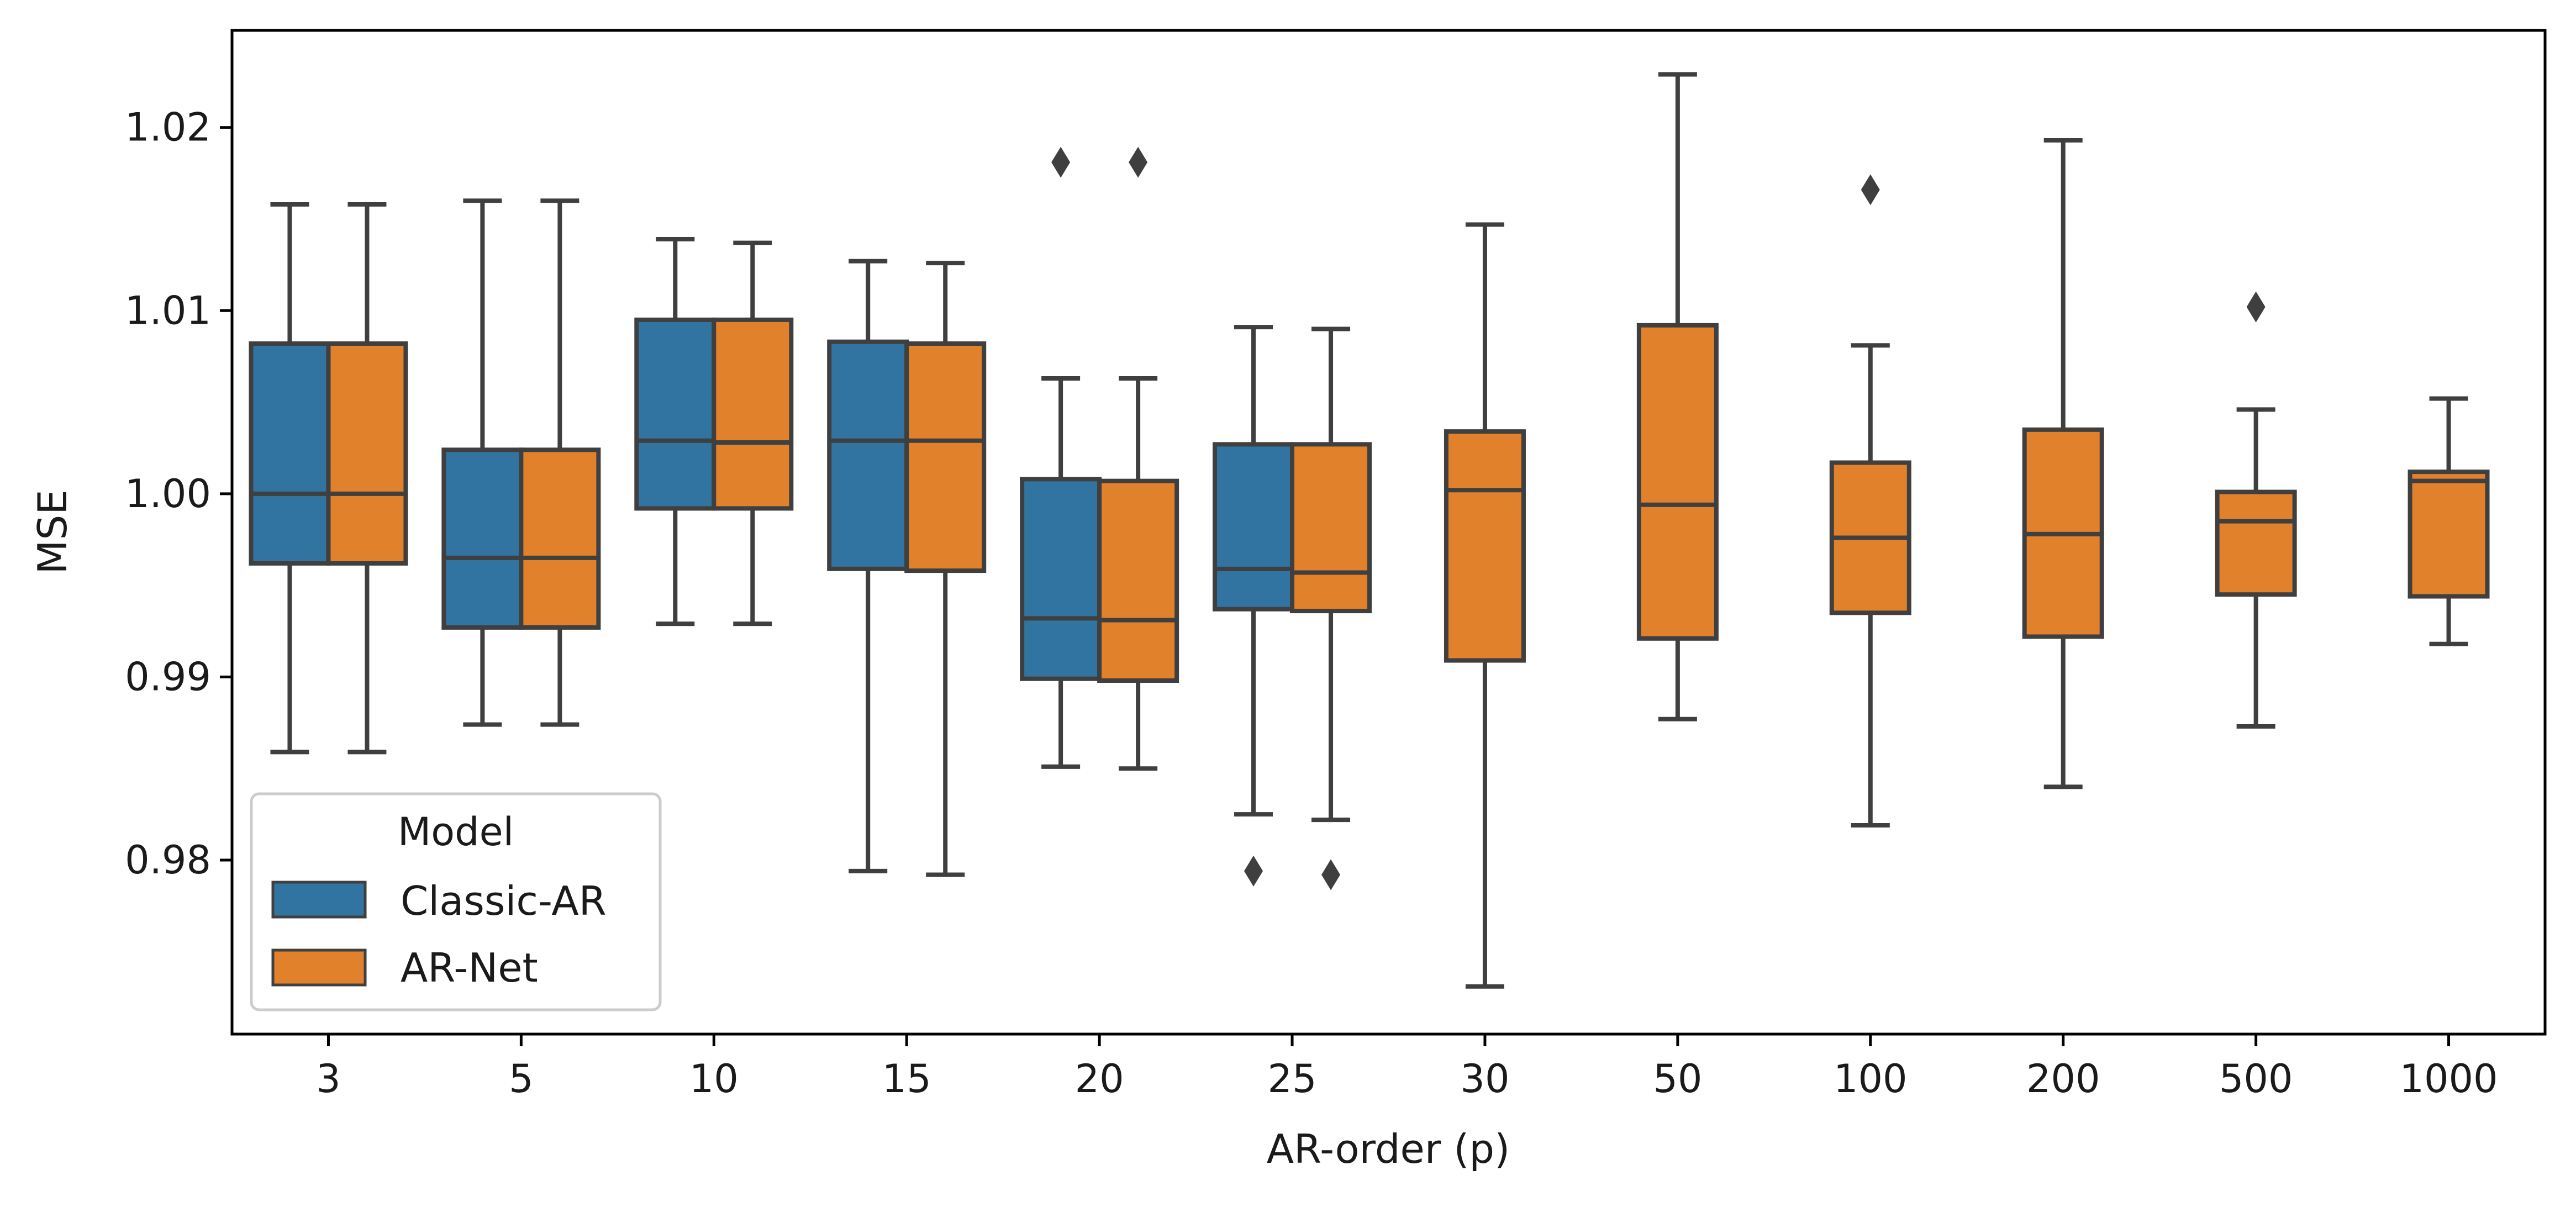  What do you see at coordinates (1407, 1068) in the screenshot?
I see `x-axis: 3 5 10 15 20 25 30 50 100 200 500 1000` at bounding box center [1407, 1068].